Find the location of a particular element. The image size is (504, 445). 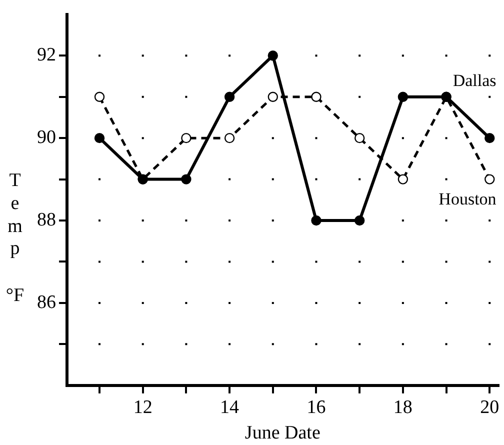

y-tick-label: 90 is located at coordinates (46, 137).